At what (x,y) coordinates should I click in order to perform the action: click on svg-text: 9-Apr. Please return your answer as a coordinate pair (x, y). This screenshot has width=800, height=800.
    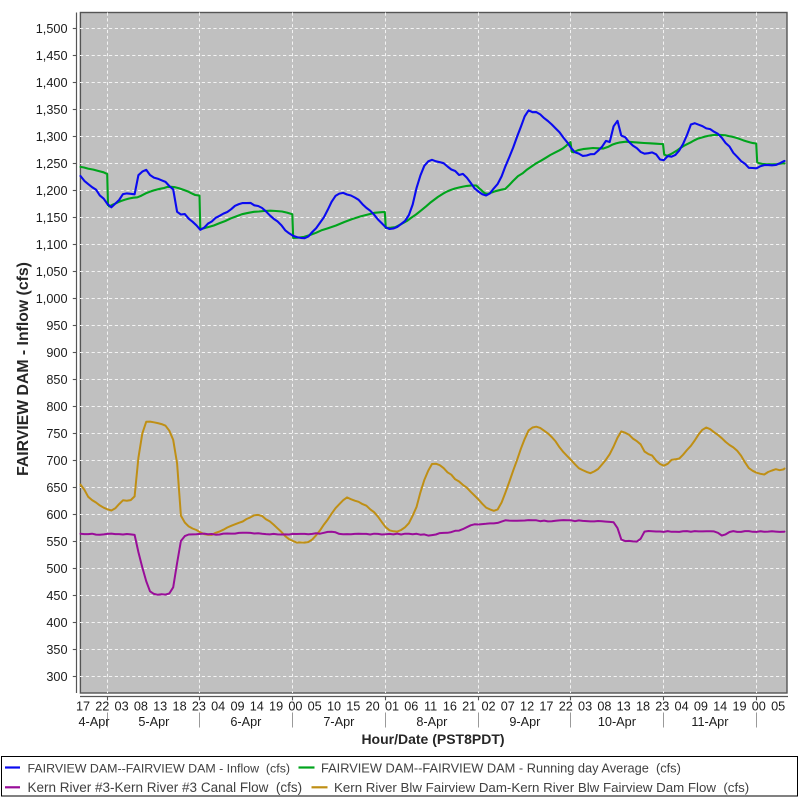
    Looking at the image, I should click on (525, 722).